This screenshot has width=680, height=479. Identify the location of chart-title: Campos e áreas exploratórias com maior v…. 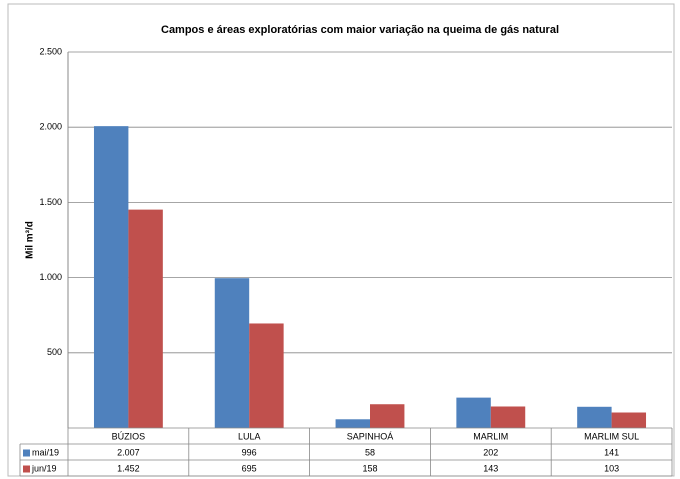
(360, 30).